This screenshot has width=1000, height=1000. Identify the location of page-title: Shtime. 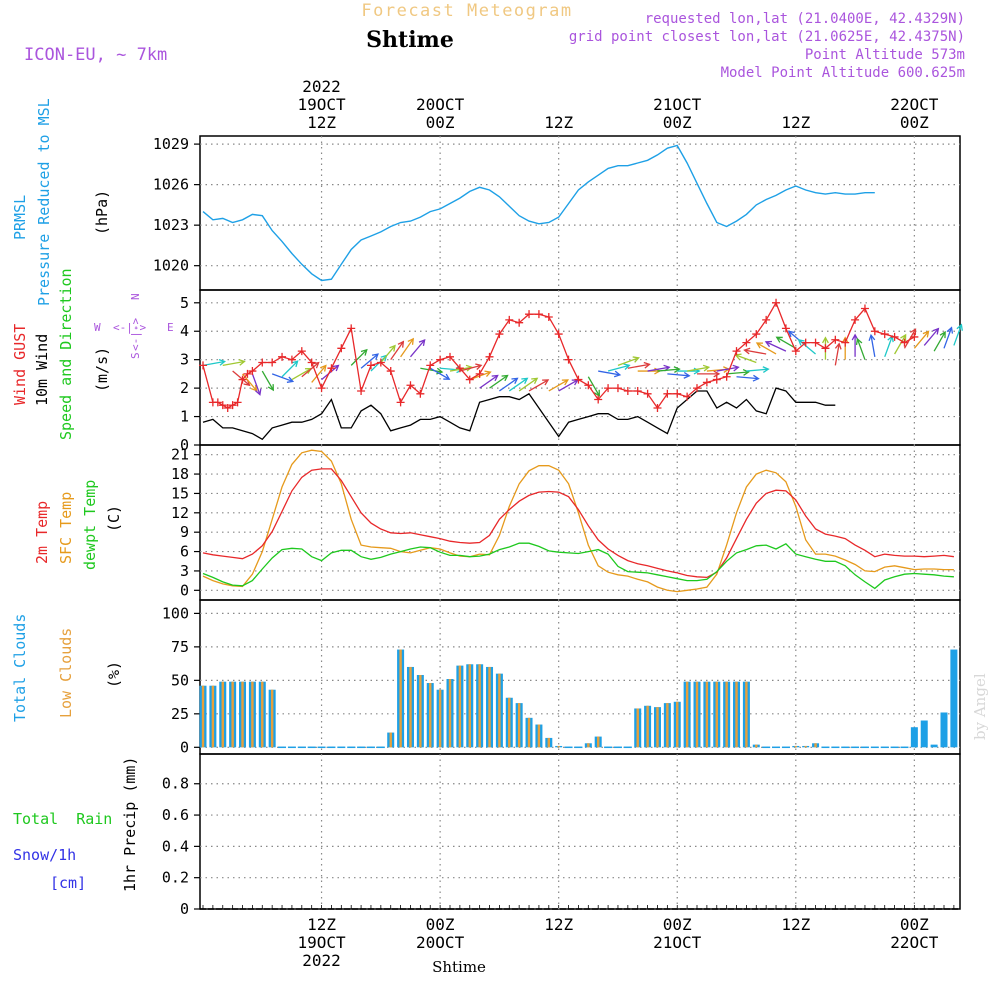
(410, 40).